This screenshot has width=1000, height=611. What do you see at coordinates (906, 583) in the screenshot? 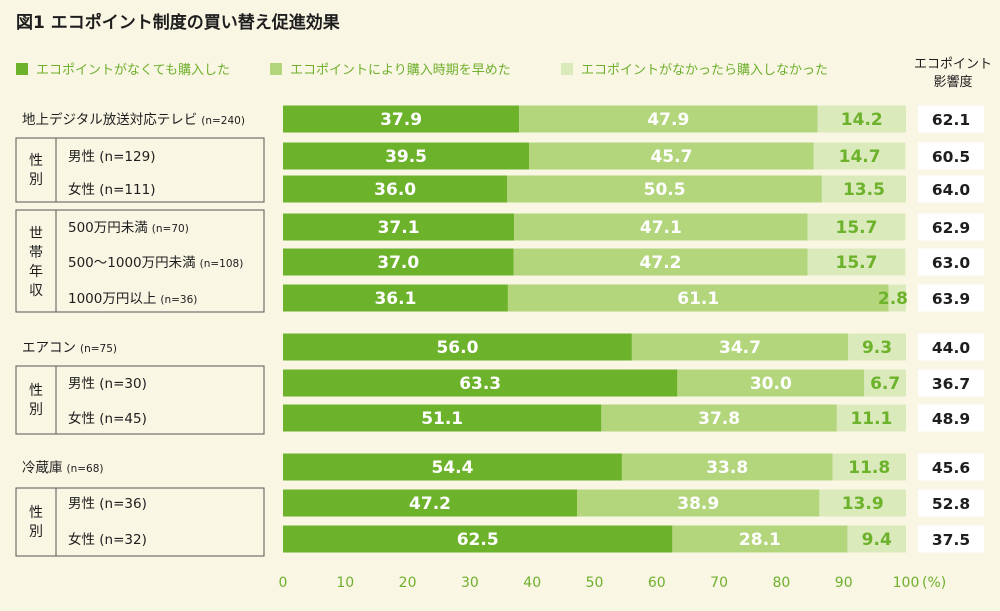
I see `x-tick-label: 100` at bounding box center [906, 583].